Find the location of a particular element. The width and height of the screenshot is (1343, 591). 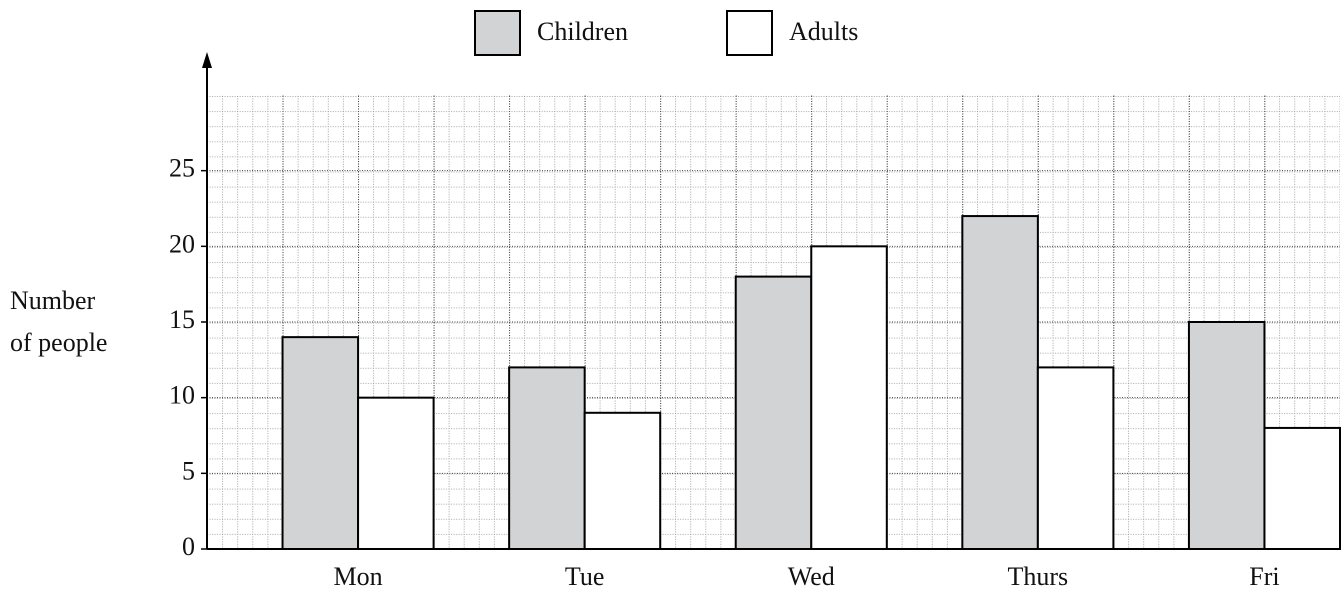

x-tick-label: Wed is located at coordinates (811, 576).